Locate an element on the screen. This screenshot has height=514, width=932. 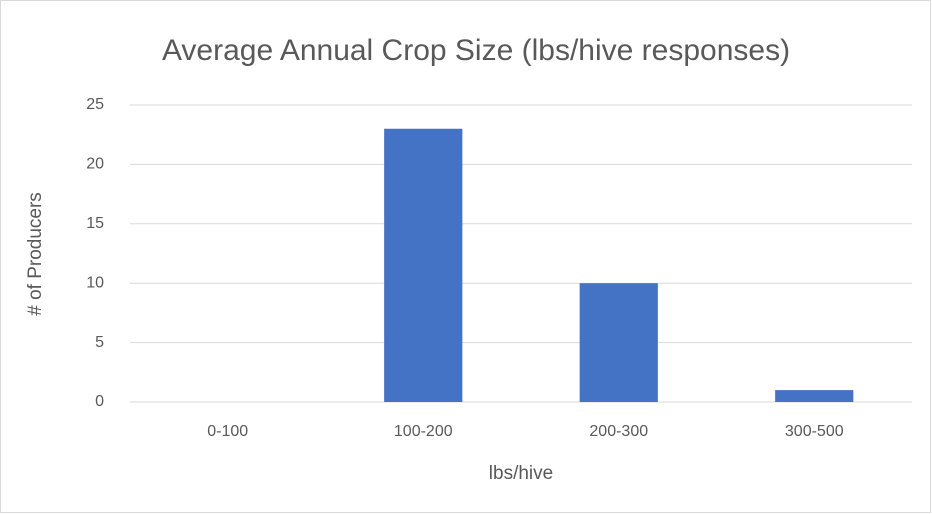
y-tick-label: 25 is located at coordinates (95, 104).